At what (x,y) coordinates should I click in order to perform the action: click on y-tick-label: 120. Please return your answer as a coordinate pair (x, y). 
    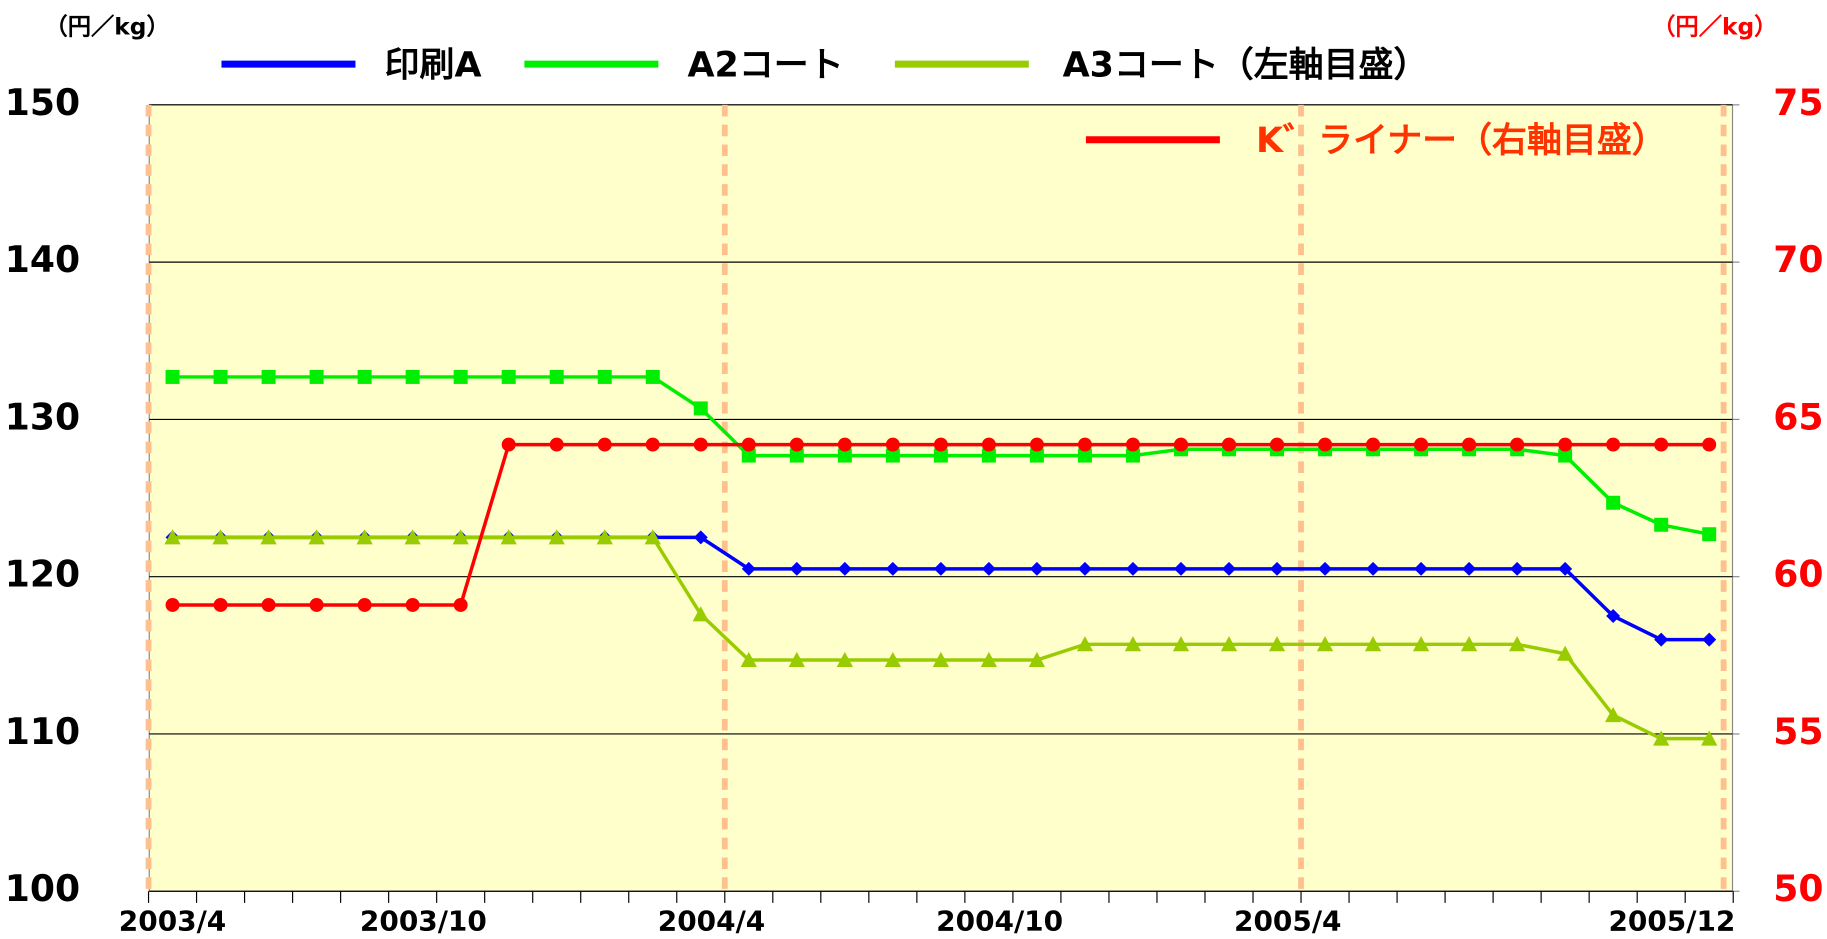
    Looking at the image, I should click on (42, 574).